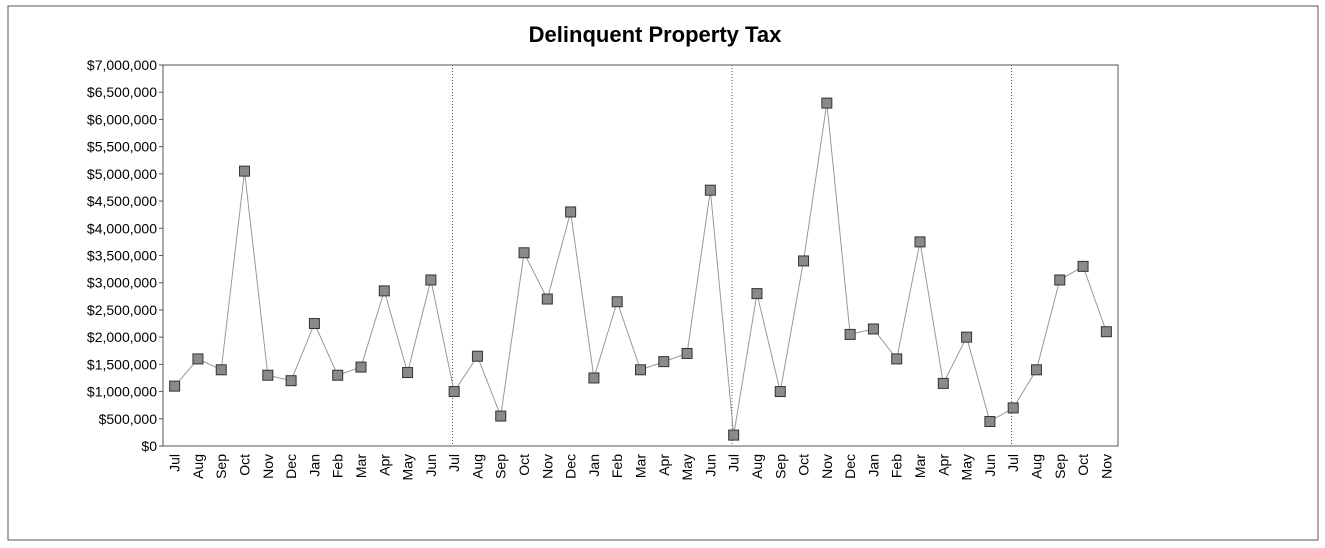  I want to click on y-tick-label: $1,000,000, so click(122, 392).